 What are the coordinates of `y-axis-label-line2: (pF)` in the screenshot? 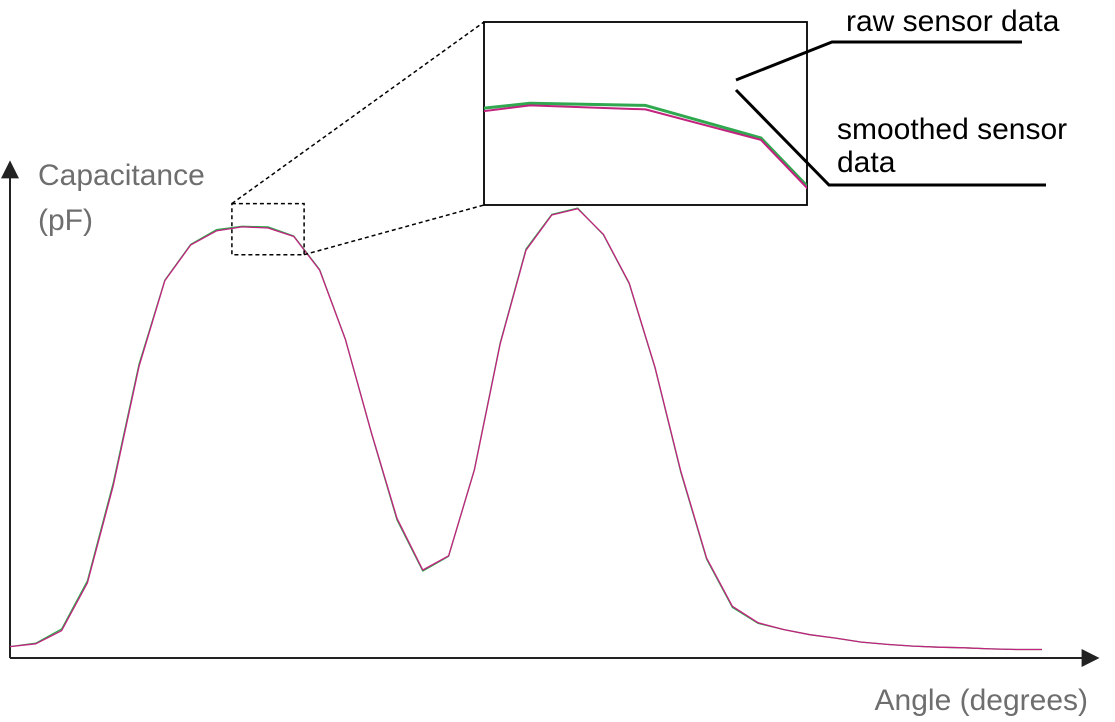 It's located at (65, 220).